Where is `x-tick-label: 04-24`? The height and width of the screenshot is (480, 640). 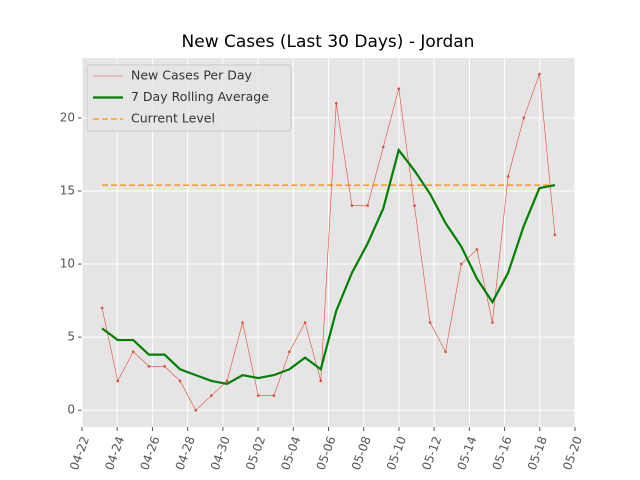 x-tick-label: 04-24 is located at coordinates (114, 453).